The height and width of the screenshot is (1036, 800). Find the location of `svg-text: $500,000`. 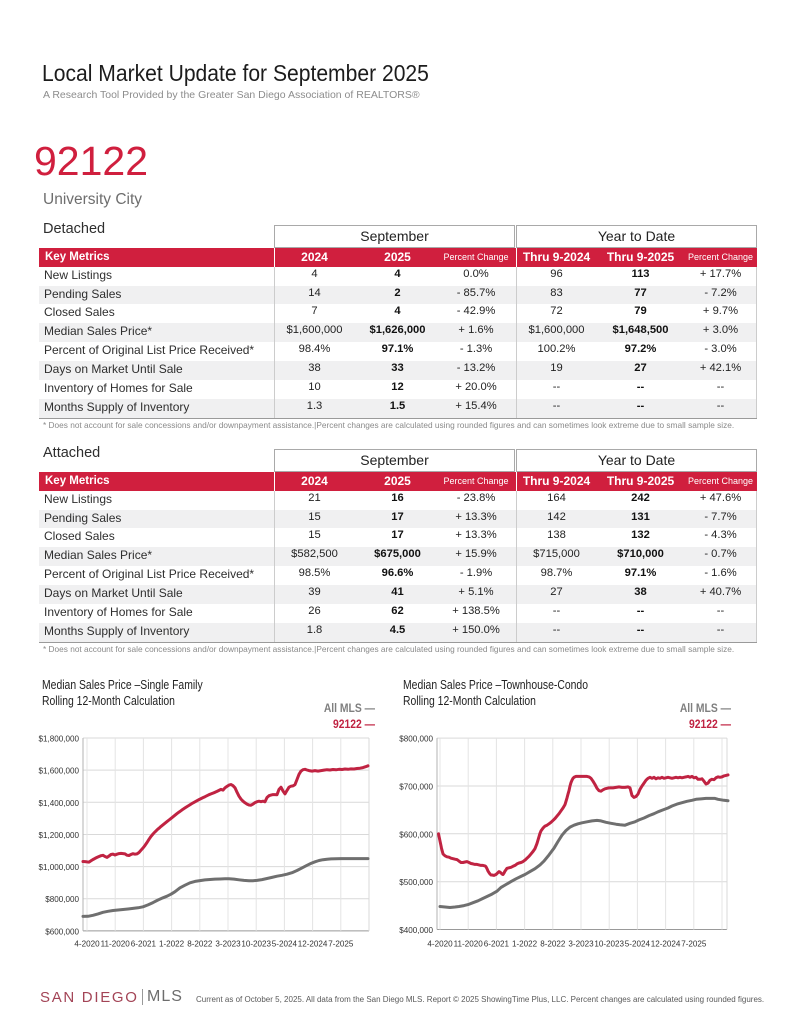

svg-text: $500,000 is located at coordinates (416, 882).